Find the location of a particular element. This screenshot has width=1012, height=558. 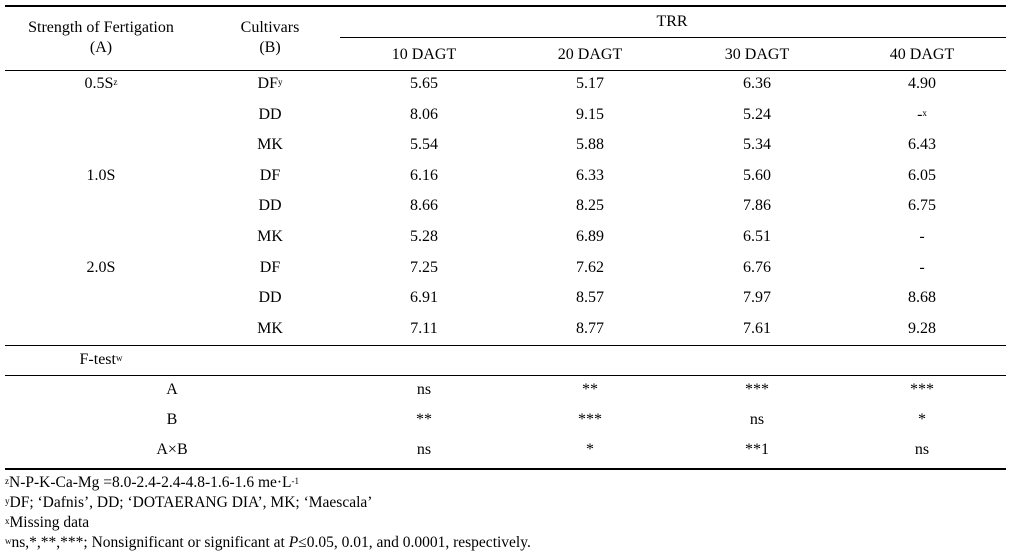

trr-cell: 8.25 is located at coordinates (590, 206).